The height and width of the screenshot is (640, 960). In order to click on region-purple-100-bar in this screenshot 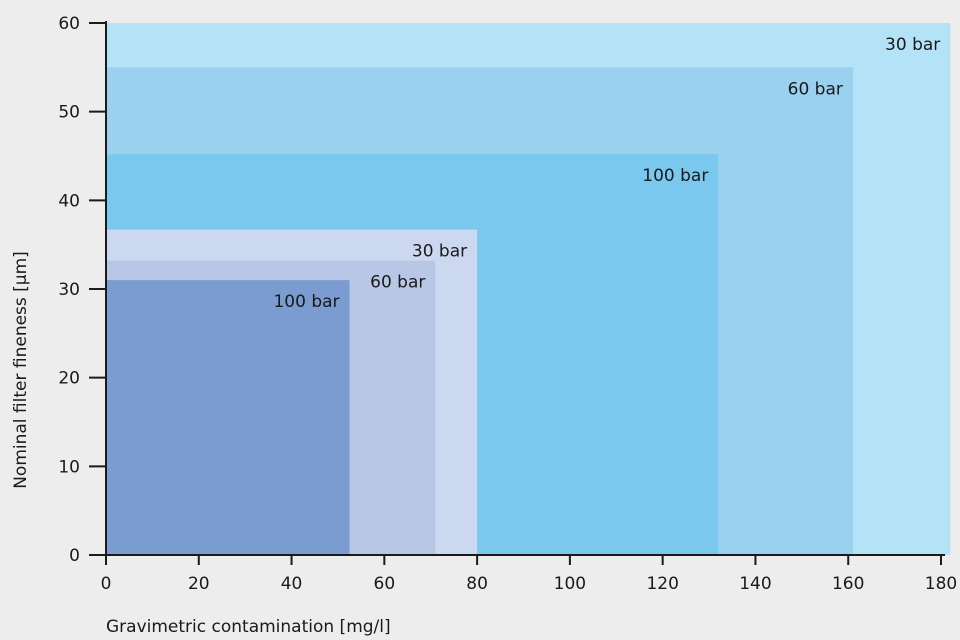, I will do `click(228, 417)`.